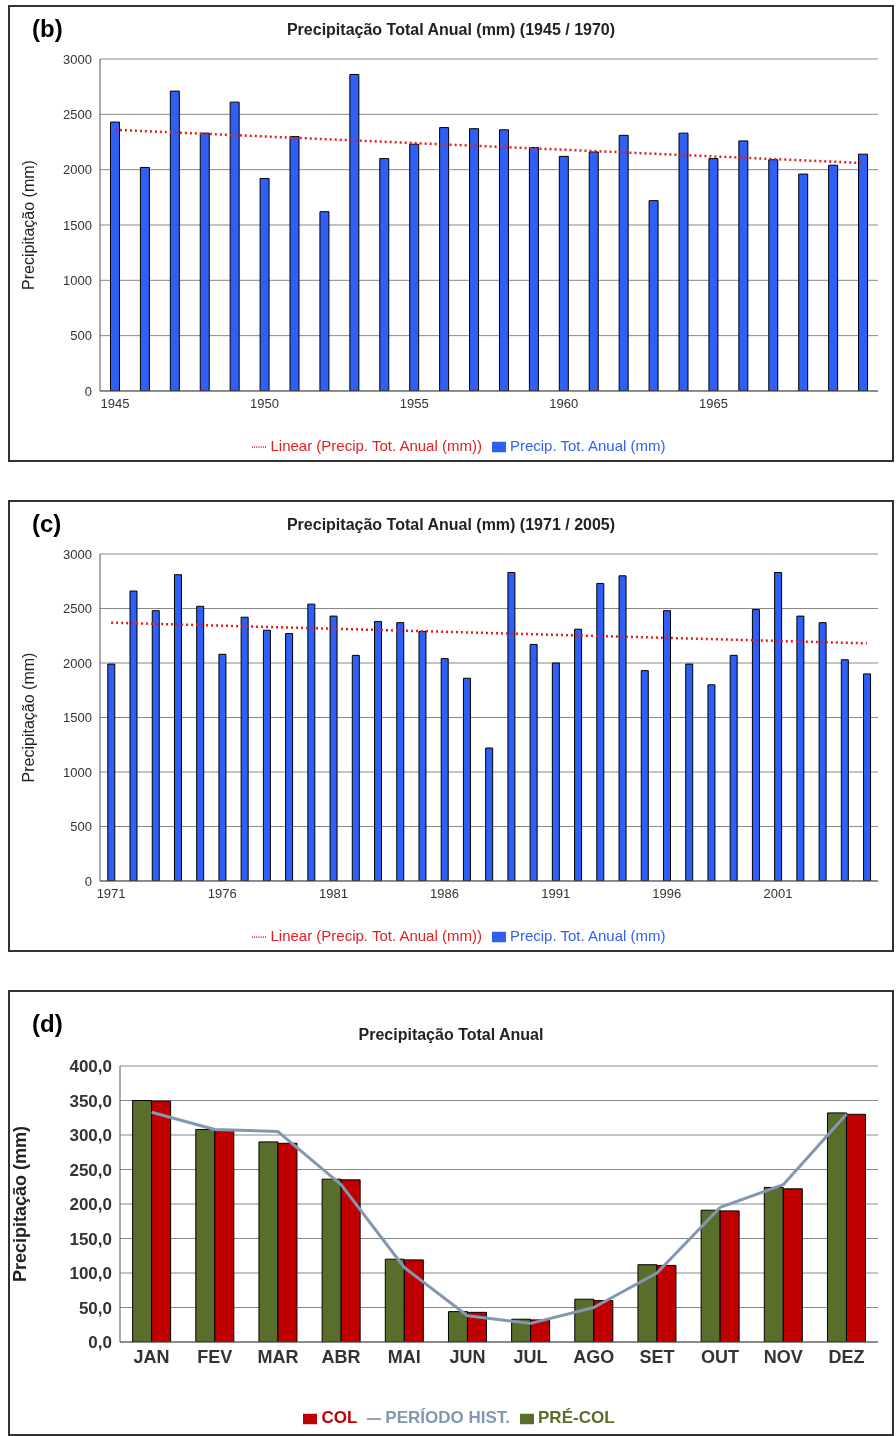 Image resolution: width=896 pixels, height=1436 pixels. What do you see at coordinates (576, 1417) in the screenshot?
I see `legend-label: PRÉ-COL` at bounding box center [576, 1417].